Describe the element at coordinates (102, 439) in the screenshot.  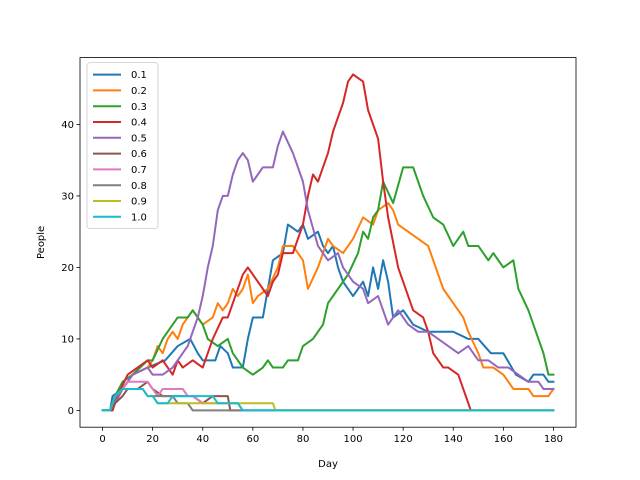
I see `x-tick-label: 0` at that location.